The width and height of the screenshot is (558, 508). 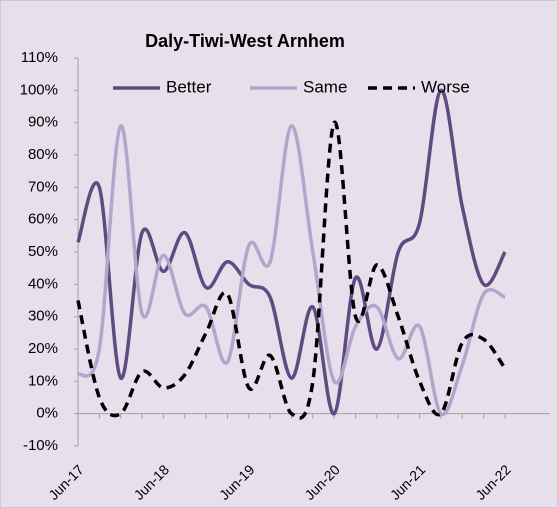 I want to click on y-tick-label: 50%, so click(x=43, y=251).